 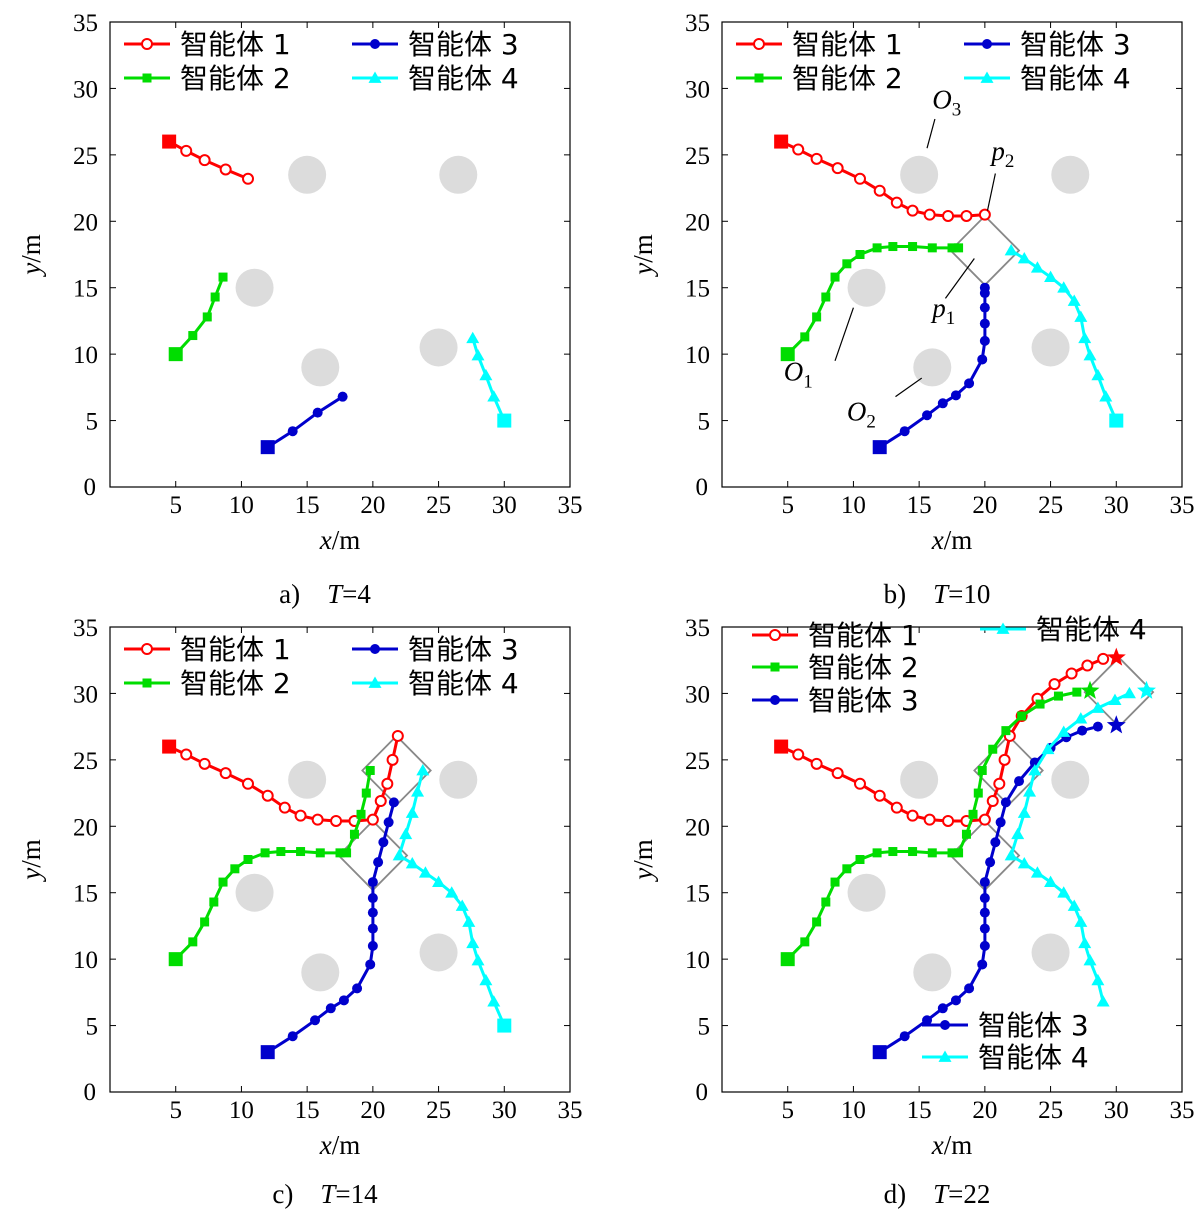 What do you see at coordinates (938, 308) in the screenshot?
I see `annotation-main: p` at bounding box center [938, 308].